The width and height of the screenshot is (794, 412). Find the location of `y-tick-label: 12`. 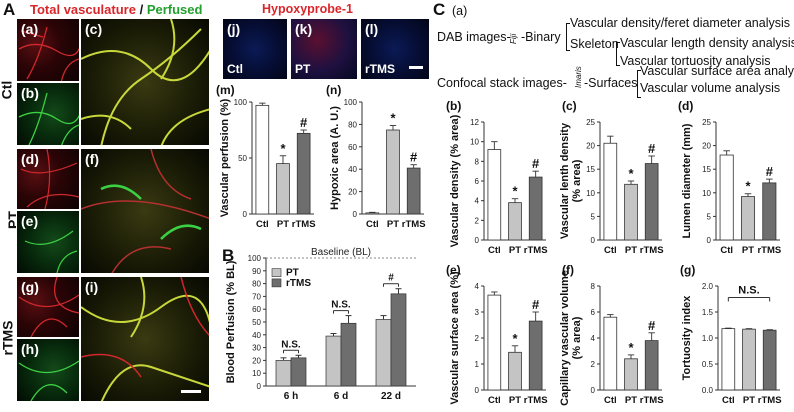

y-tick-label: 12 is located at coordinates (474, 122).